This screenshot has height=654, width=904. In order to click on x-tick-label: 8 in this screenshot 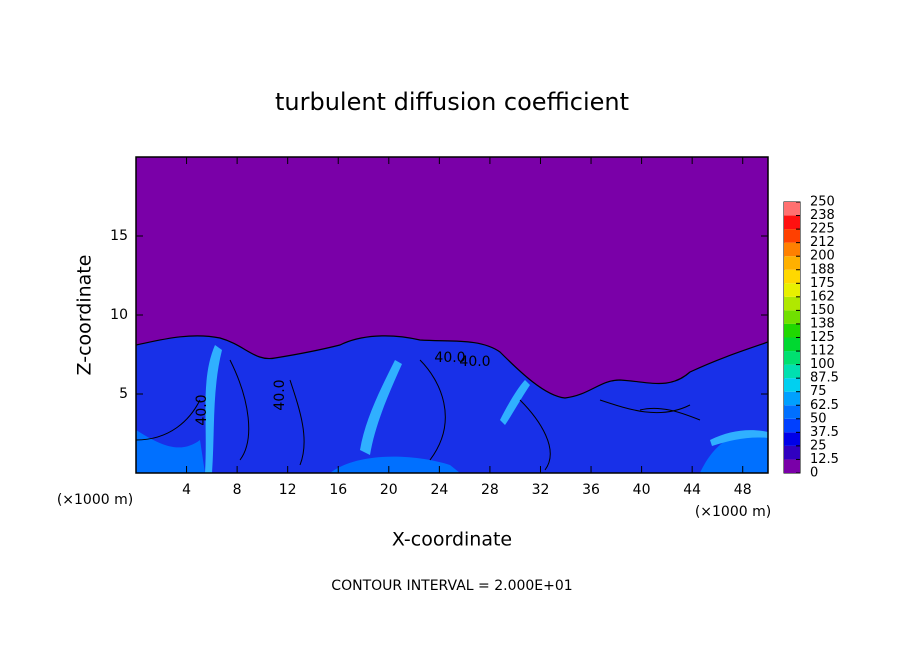, I will do `click(237, 490)`.